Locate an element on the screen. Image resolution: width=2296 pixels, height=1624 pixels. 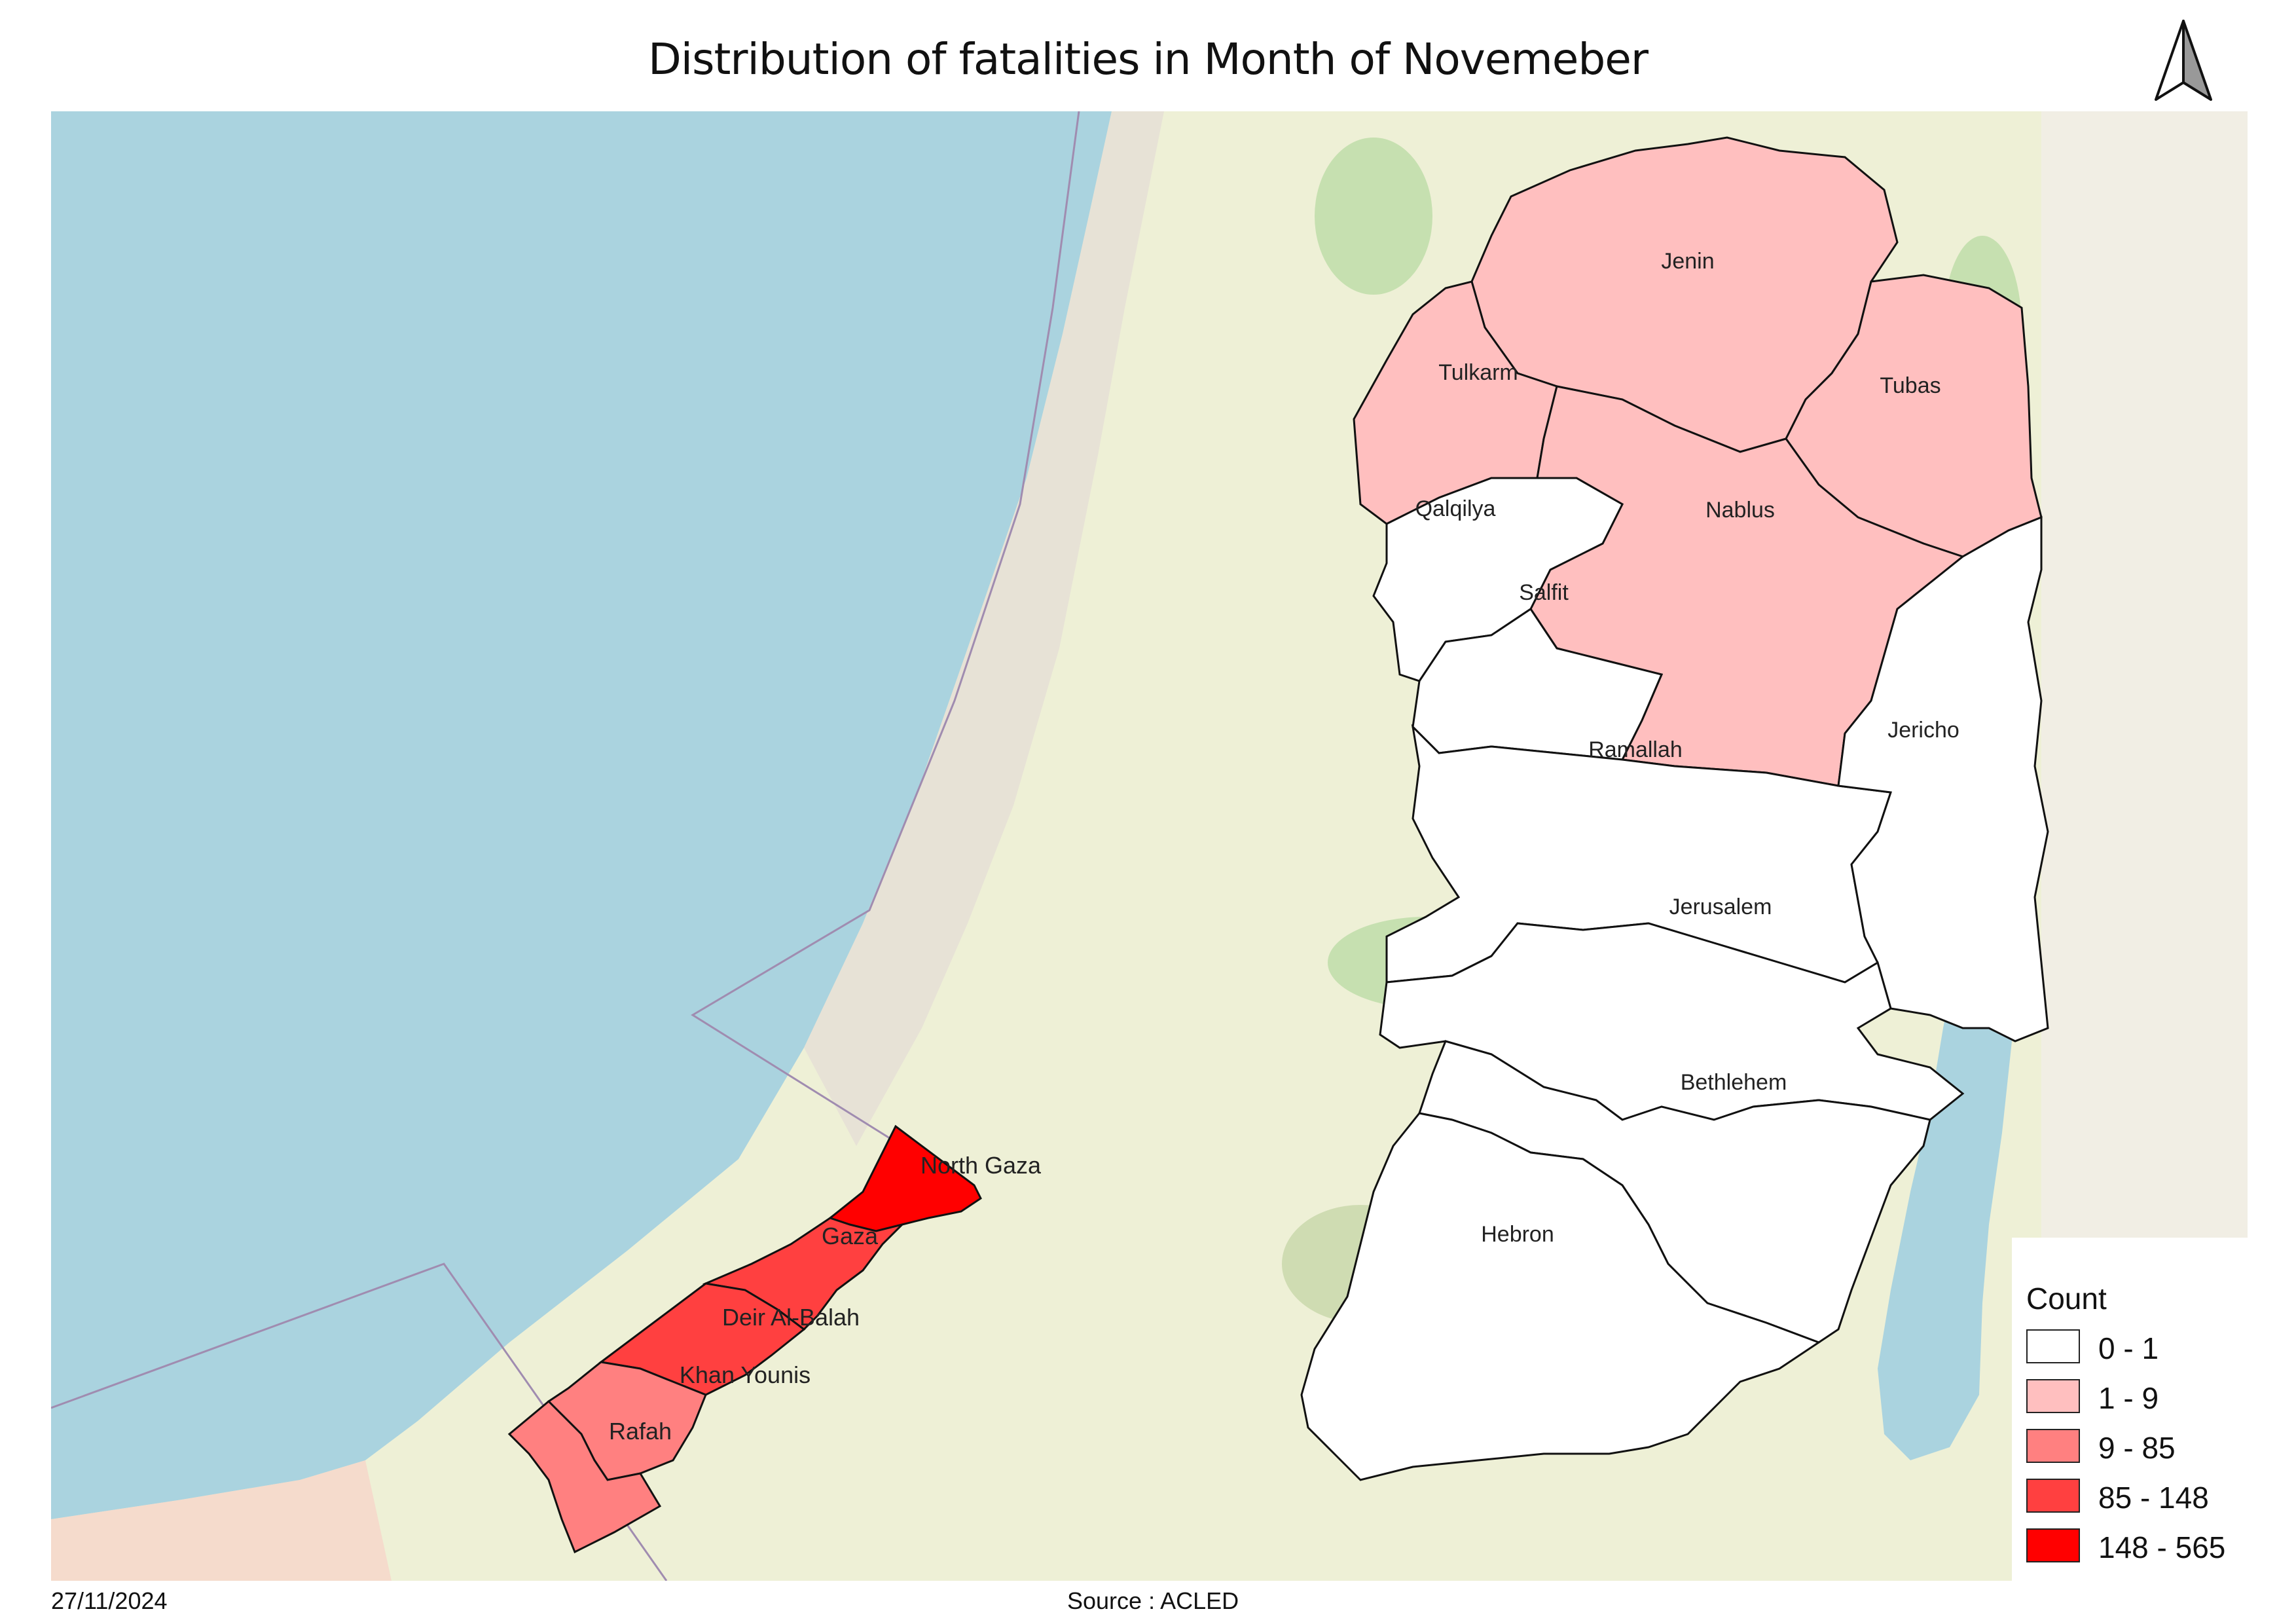
legend-title: Count is located at coordinates (2066, 1299).